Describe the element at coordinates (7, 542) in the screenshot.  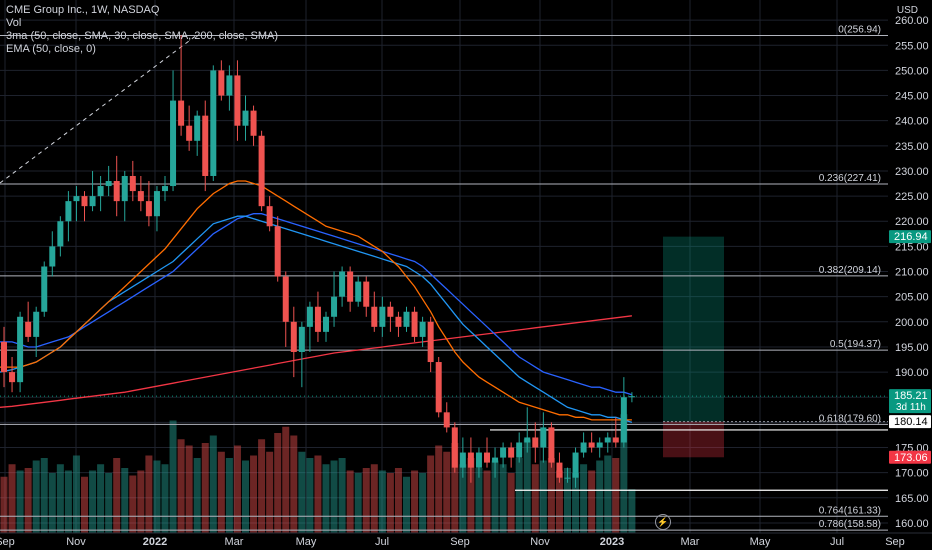
I see `x-tick-label-0: Sep` at that location.